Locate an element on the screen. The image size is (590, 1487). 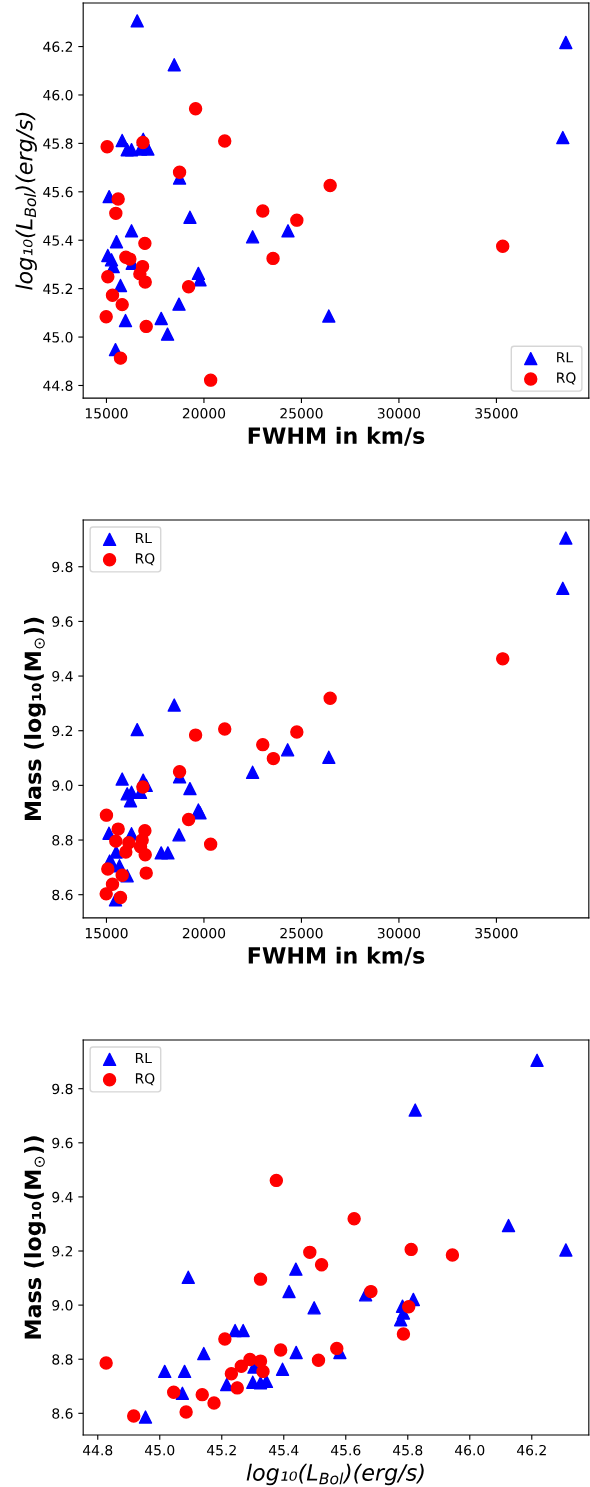
y-tick-label: 46.0 is located at coordinates (58, 95).